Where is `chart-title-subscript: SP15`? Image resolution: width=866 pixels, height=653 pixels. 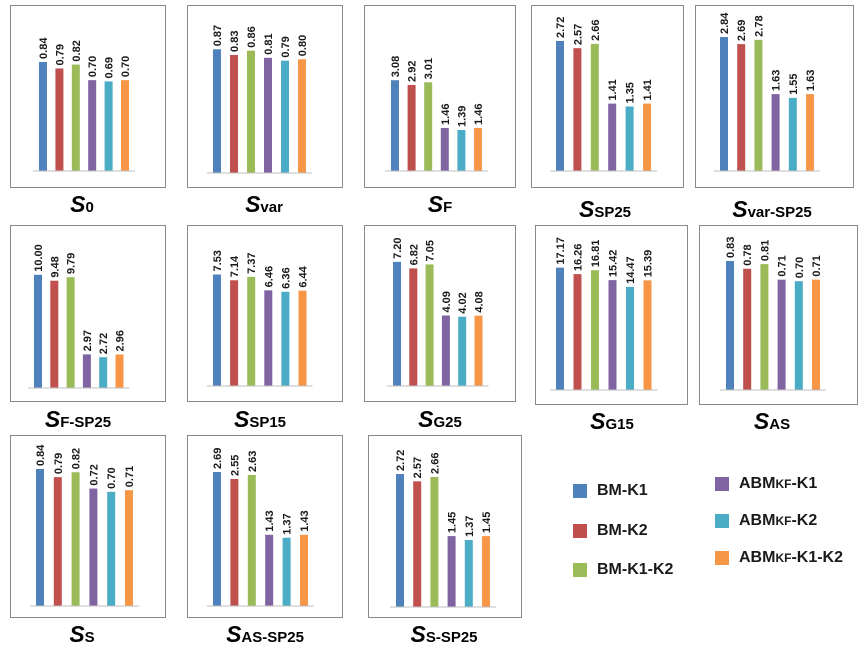
chart-title-subscript: SP15 is located at coordinates (268, 422).